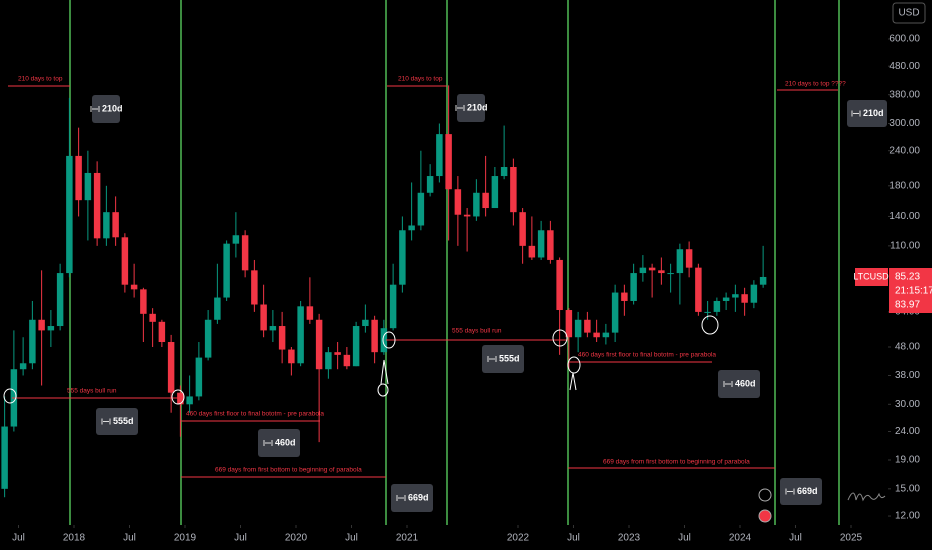  What do you see at coordinates (866, 497) in the screenshot?
I see `signature` at bounding box center [866, 497].